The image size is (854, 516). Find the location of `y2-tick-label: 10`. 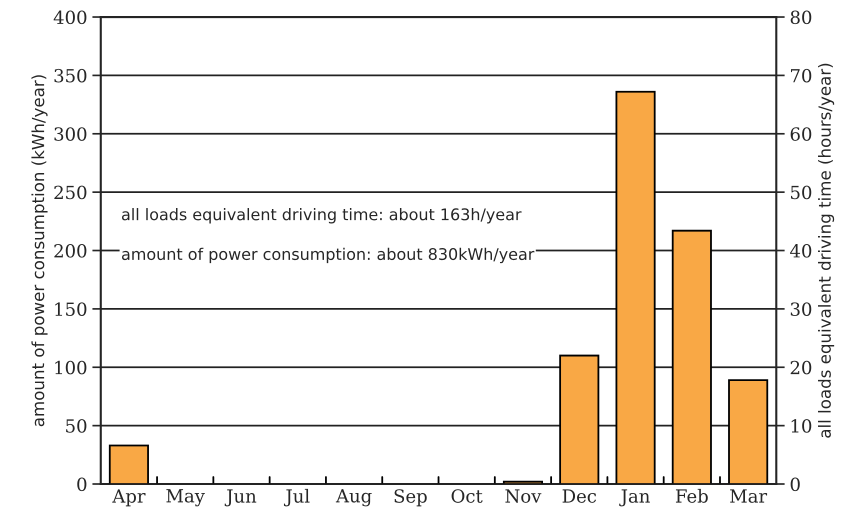

y2-tick-label: 10 is located at coordinates (802, 426).